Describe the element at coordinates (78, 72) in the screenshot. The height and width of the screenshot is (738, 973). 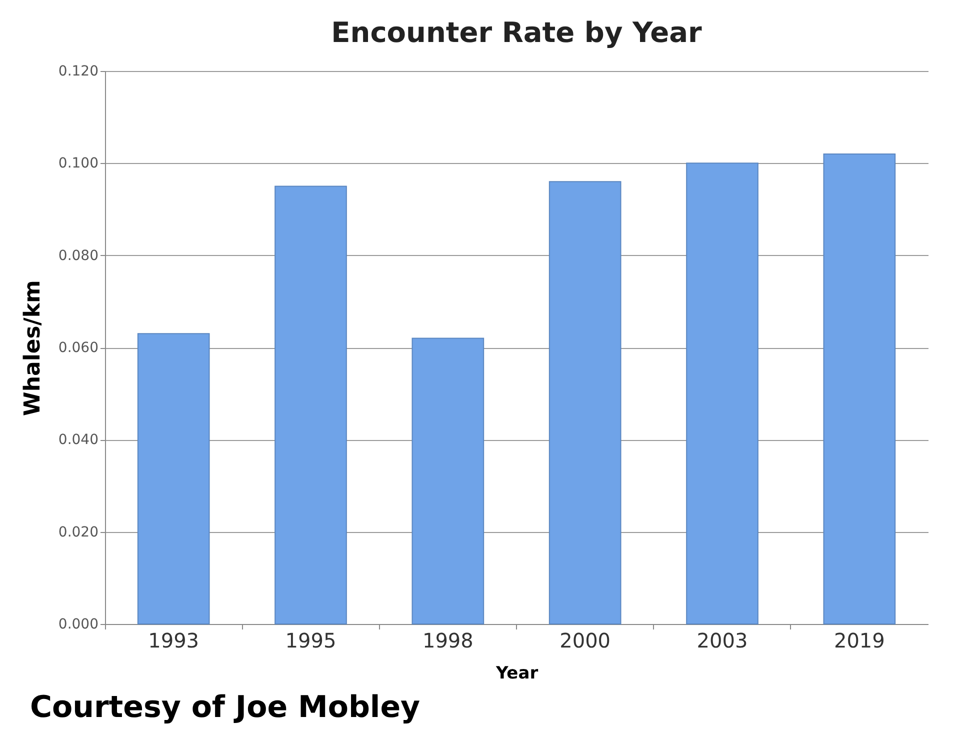
I see `y-tick-label: 0.120` at that location.